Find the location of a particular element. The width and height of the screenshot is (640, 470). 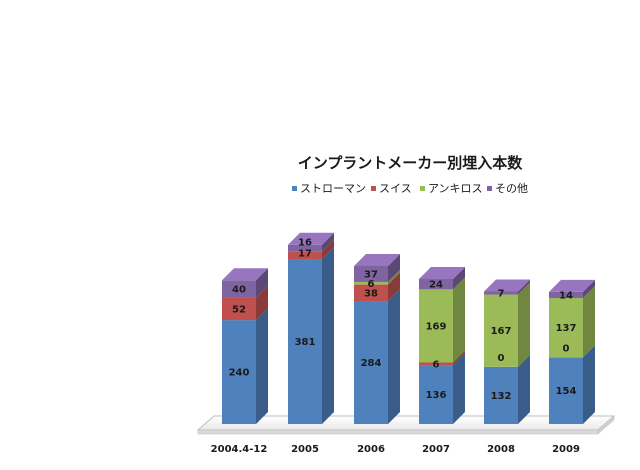

data-label: 381 is located at coordinates (305, 342).